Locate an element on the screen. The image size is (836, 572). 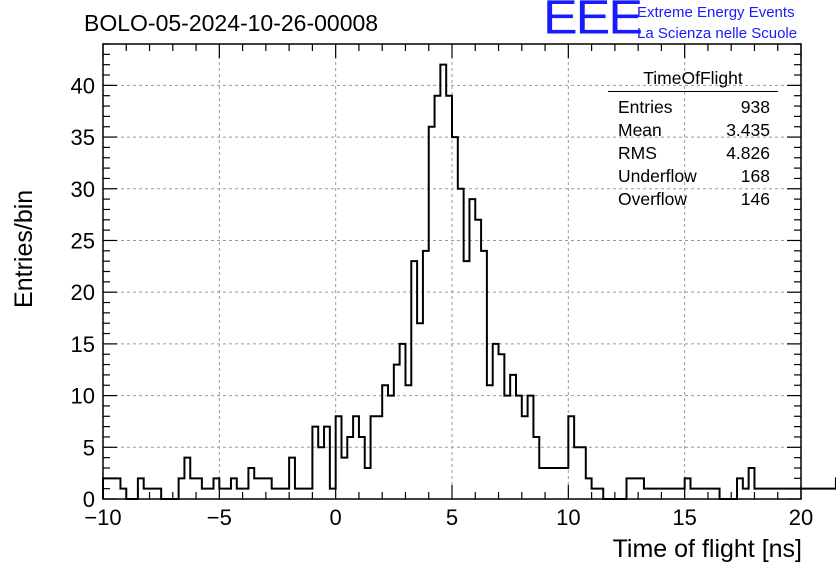
y-tick-label: 5 is located at coordinates (89, 447).